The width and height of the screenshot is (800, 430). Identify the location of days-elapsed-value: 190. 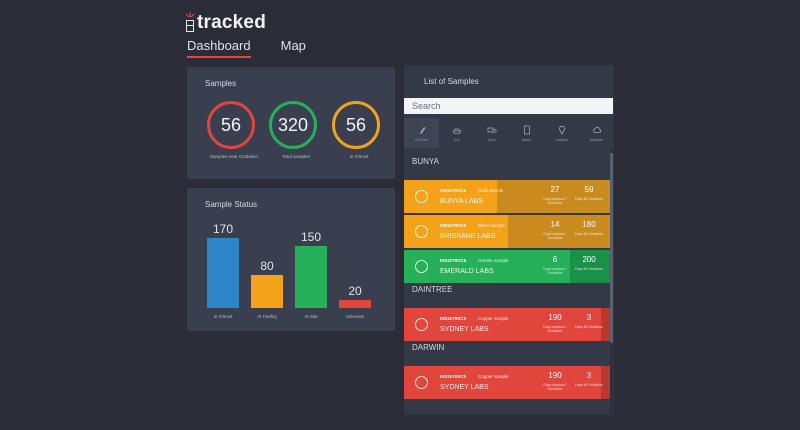
(555, 375).